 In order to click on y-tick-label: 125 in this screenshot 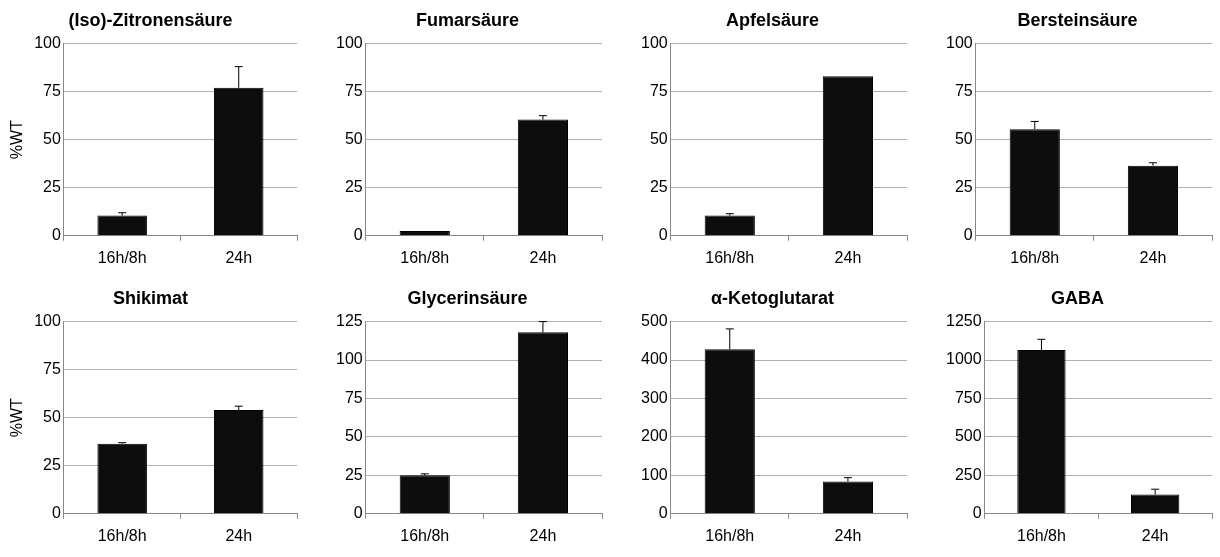, I will do `click(349, 321)`.